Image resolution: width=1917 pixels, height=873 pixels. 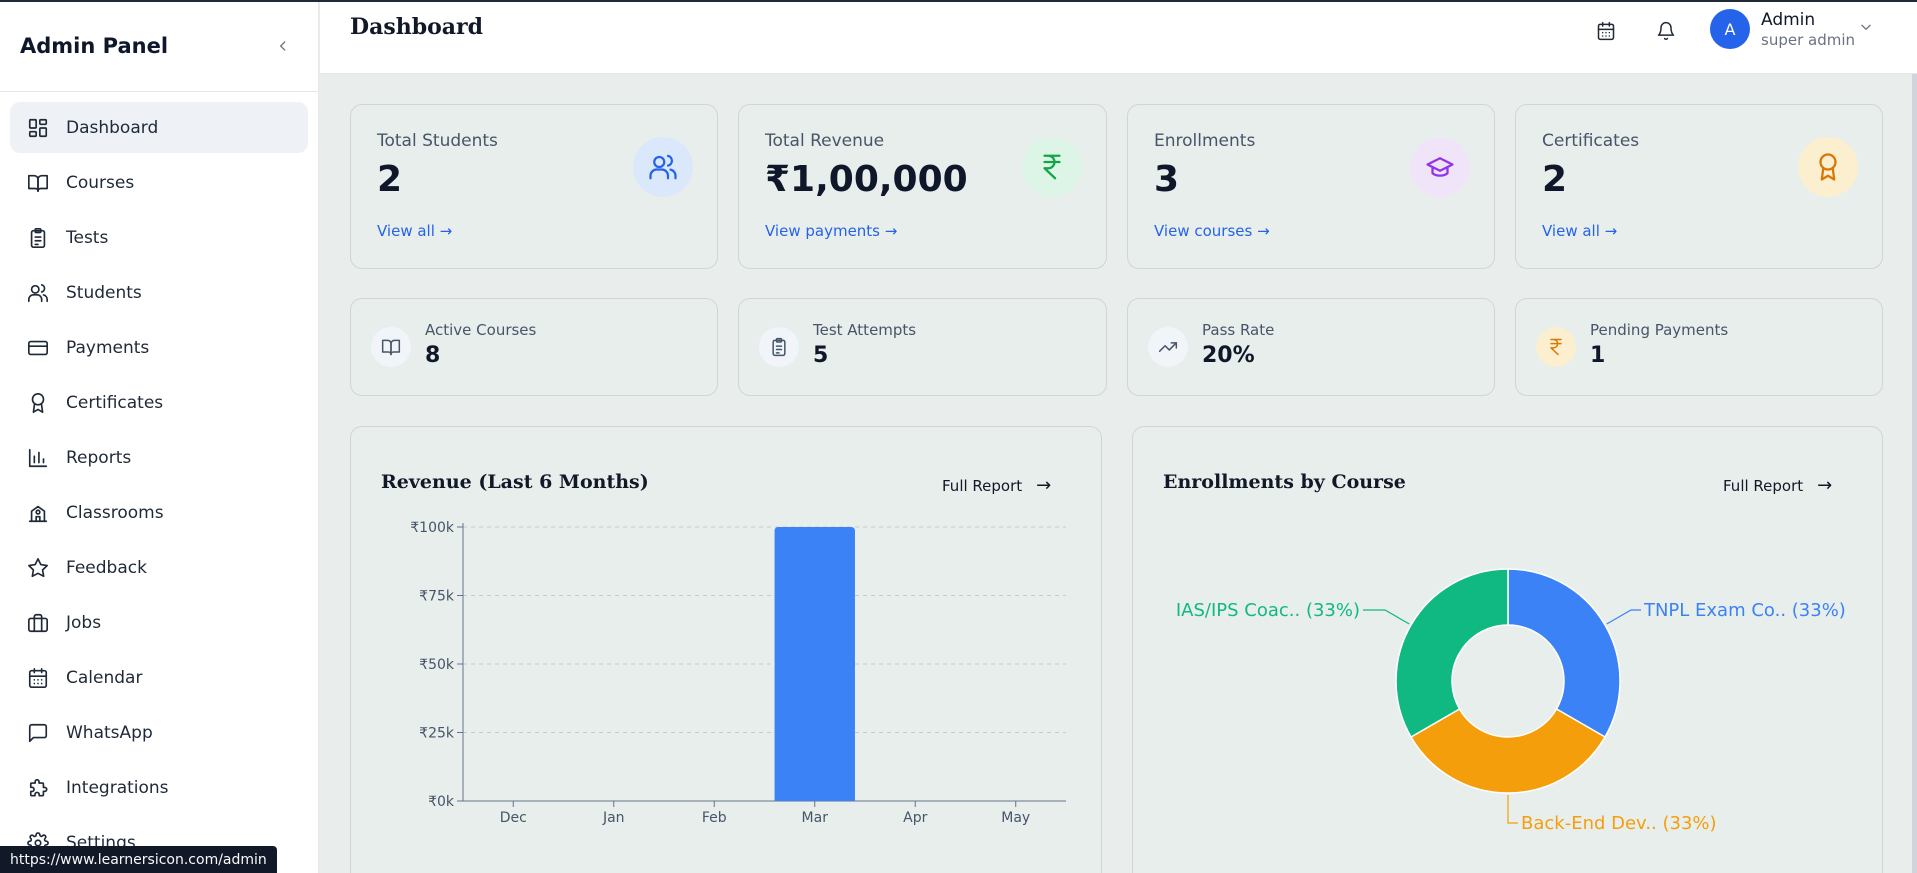 What do you see at coordinates (1044, 485) in the screenshot?
I see `arrow-right-icon: →` at bounding box center [1044, 485].